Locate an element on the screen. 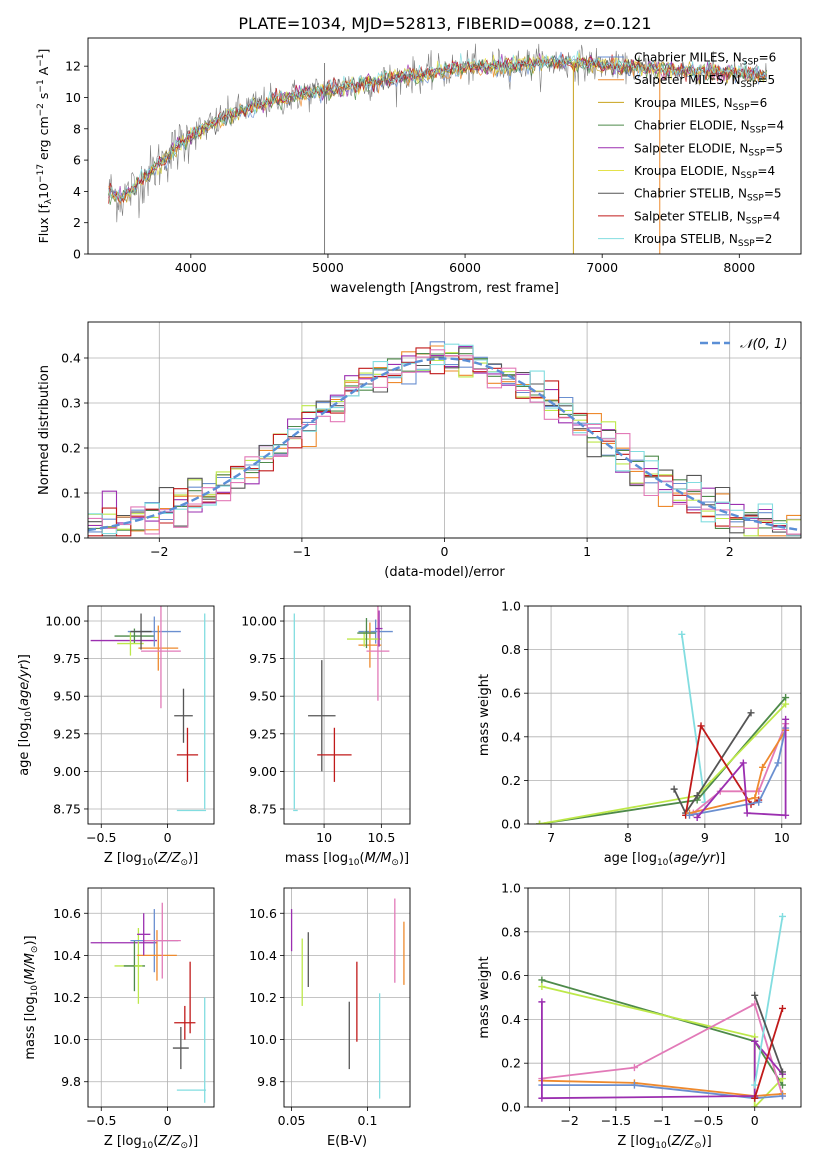  age_vs_mass-plot-area is located at coordinates (343, 709).